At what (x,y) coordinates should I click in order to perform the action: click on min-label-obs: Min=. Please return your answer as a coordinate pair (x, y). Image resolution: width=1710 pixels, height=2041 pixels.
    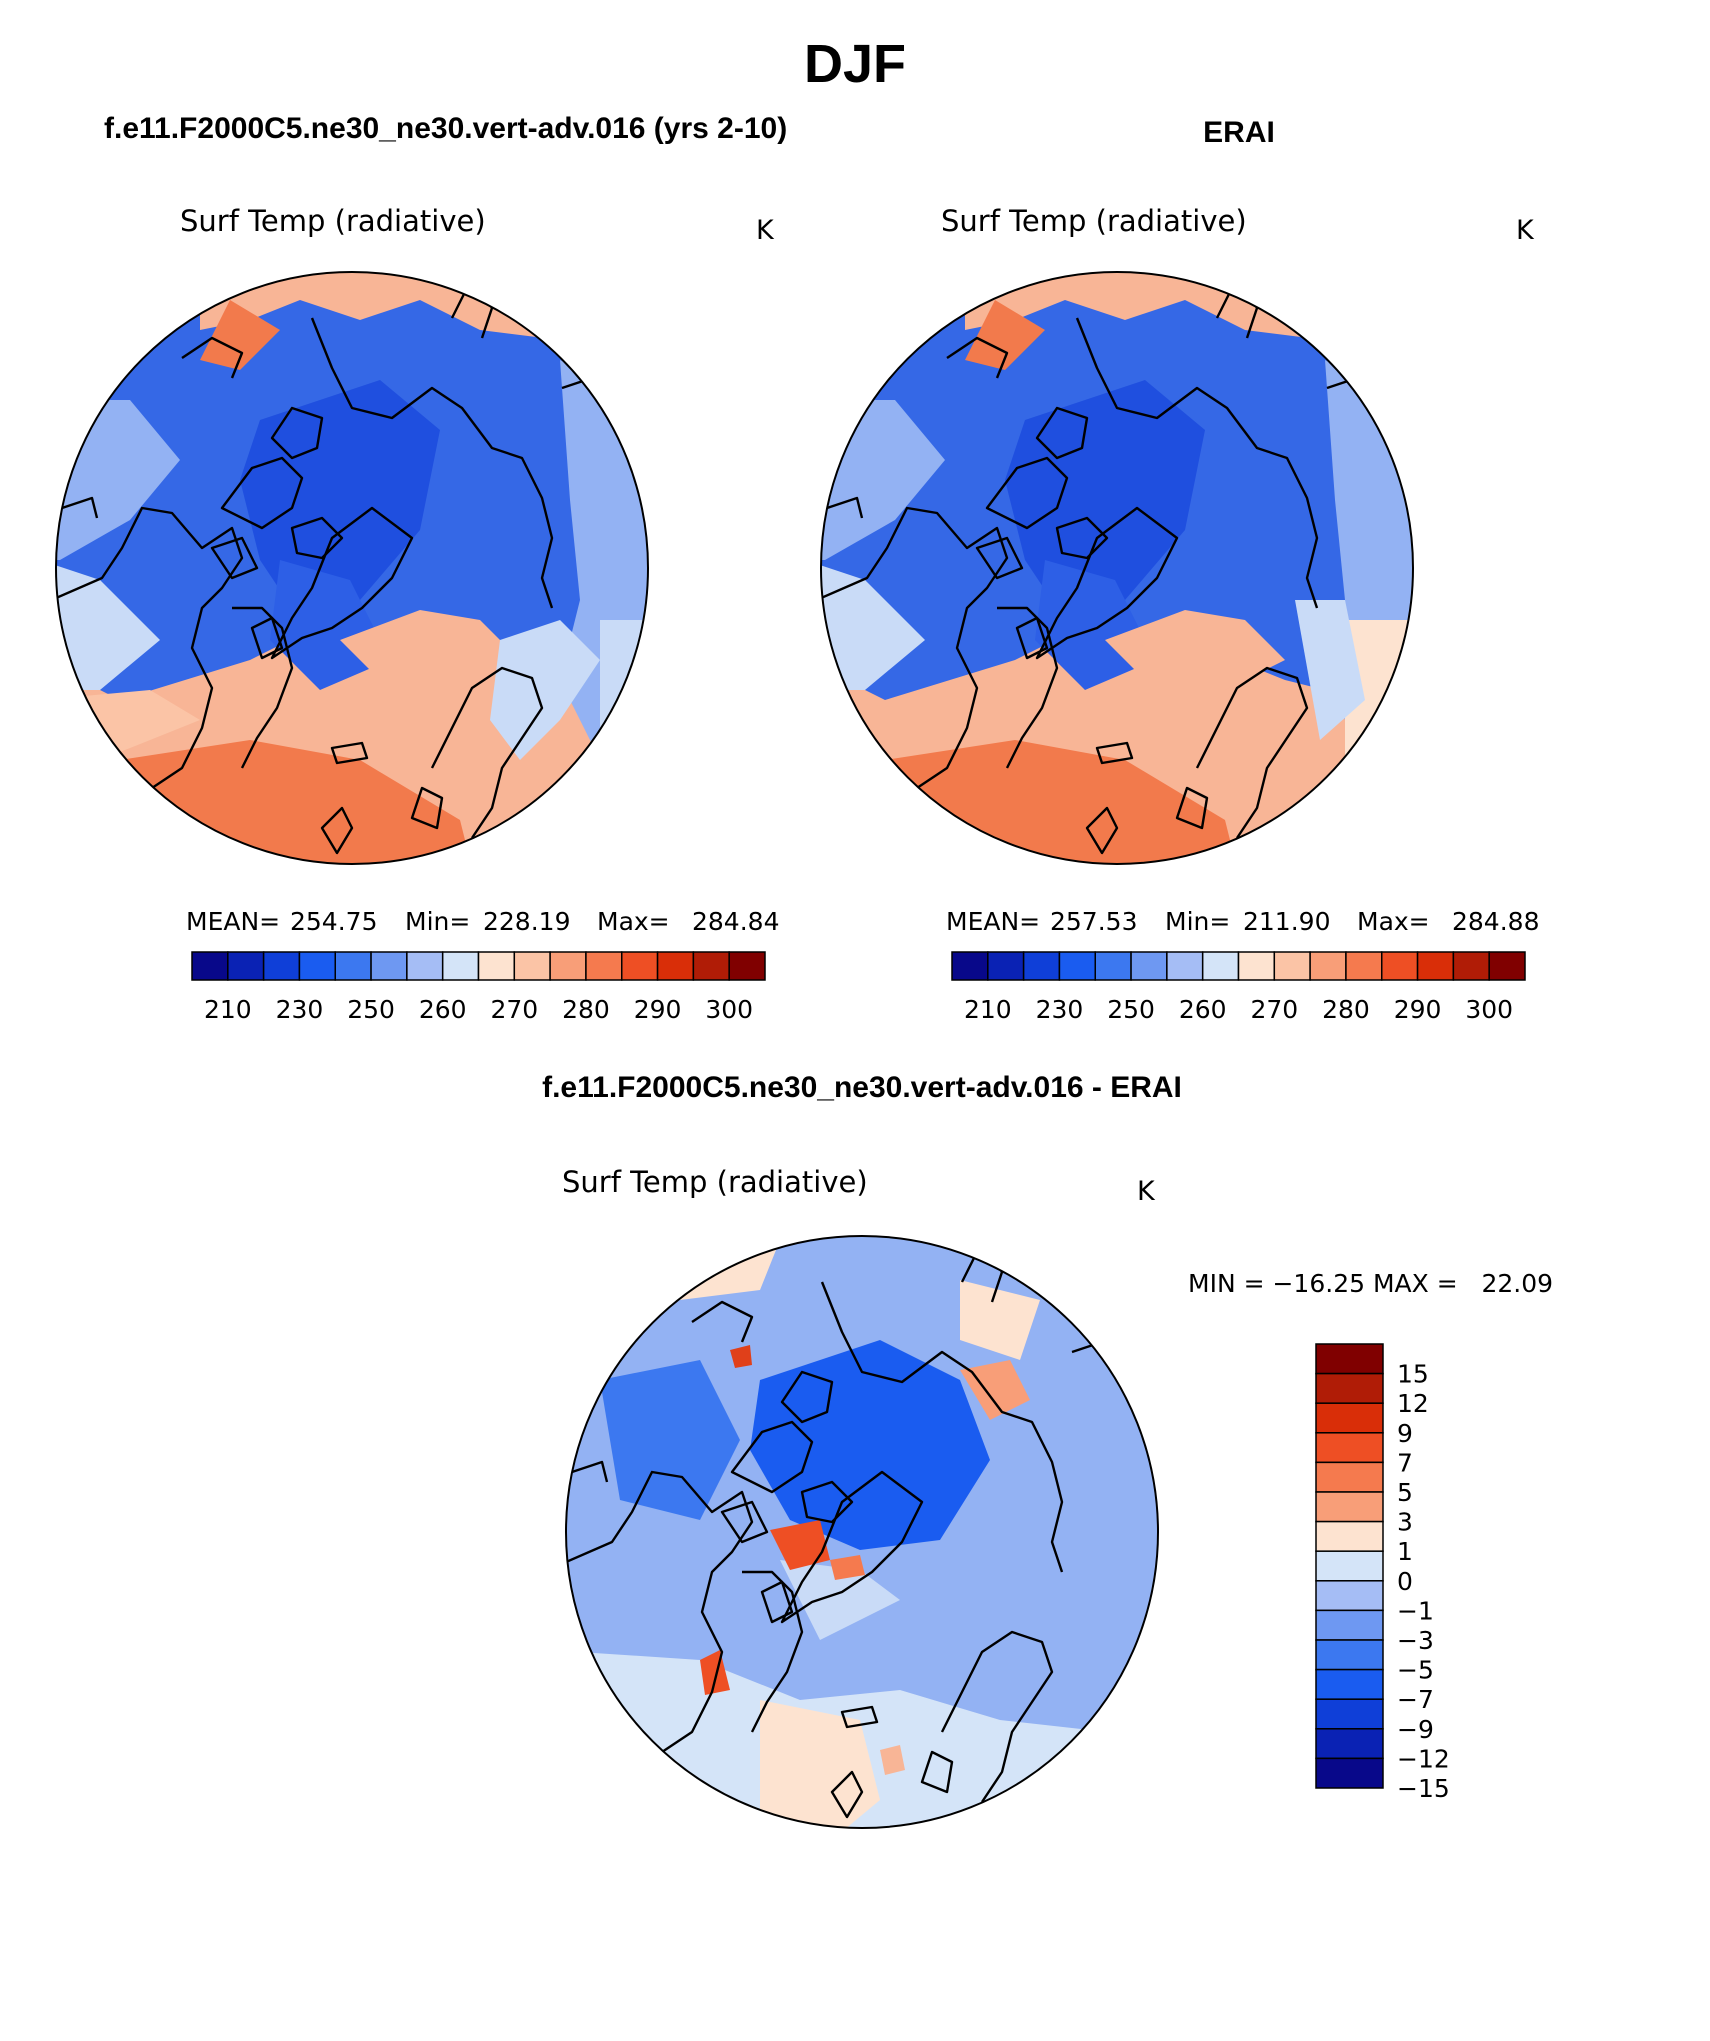
    Looking at the image, I should click on (1197, 921).